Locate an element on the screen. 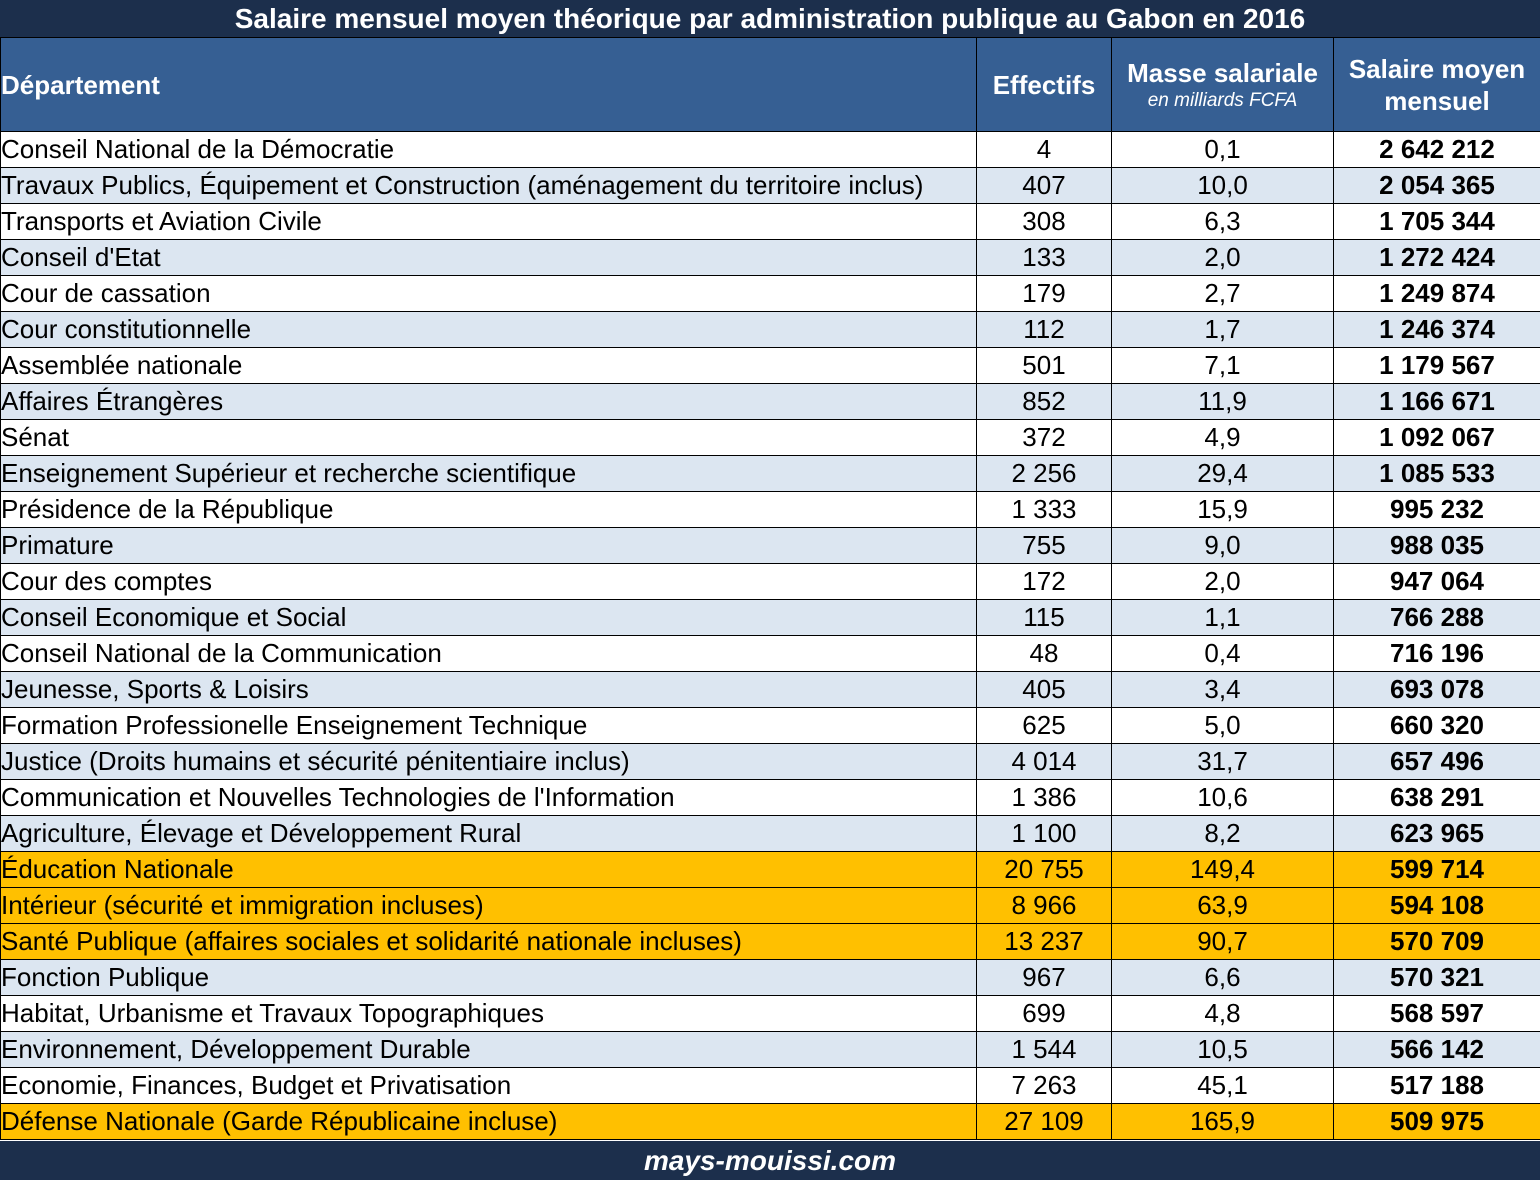  cell-masse-salariale: 1,7 is located at coordinates (1222, 329).